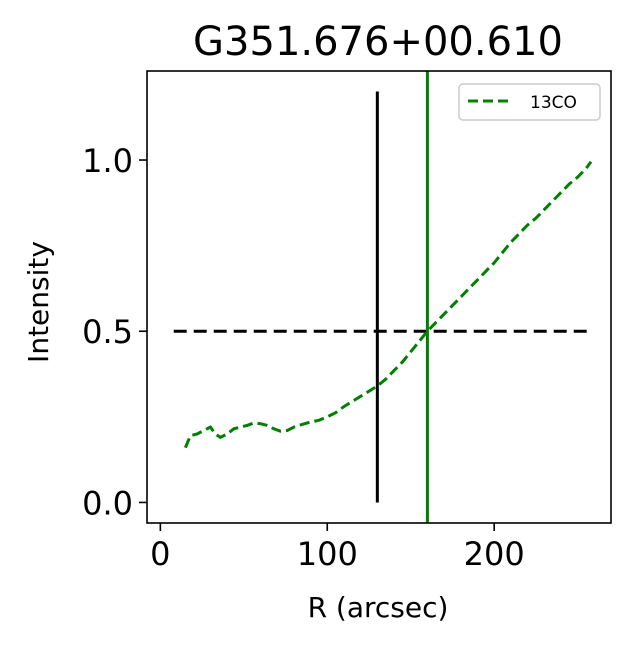 The width and height of the screenshot is (634, 646). Describe the element at coordinates (378, 42) in the screenshot. I see `chart-title: G351.676+00.610` at that location.